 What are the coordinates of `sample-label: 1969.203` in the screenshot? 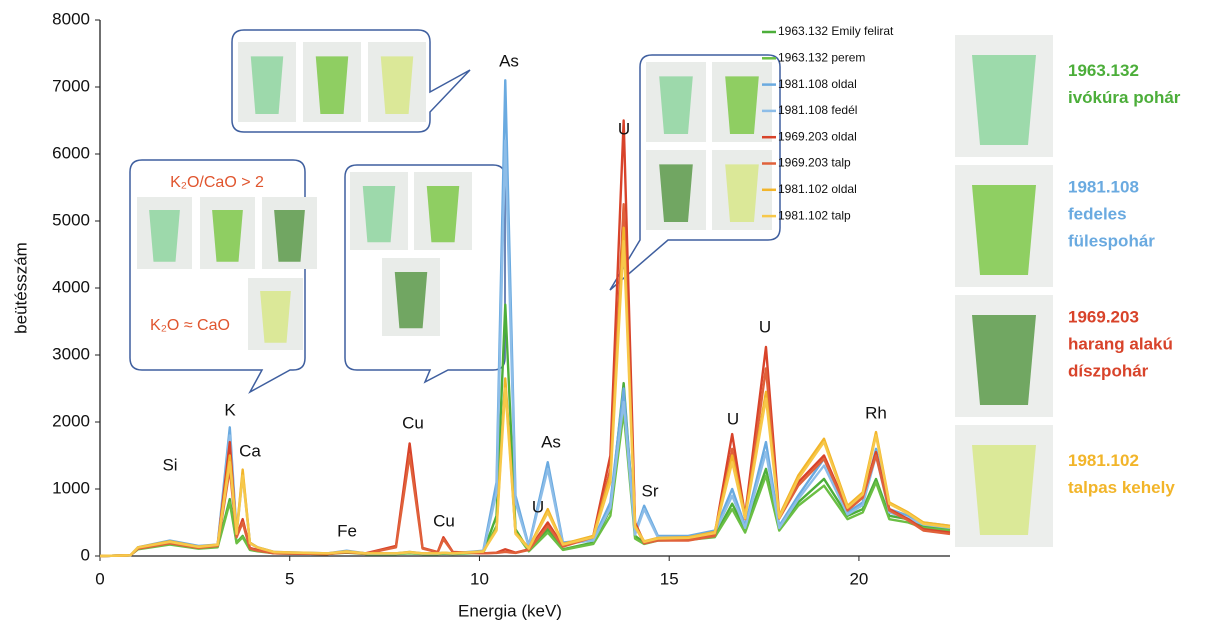 It's located at (1103, 316).